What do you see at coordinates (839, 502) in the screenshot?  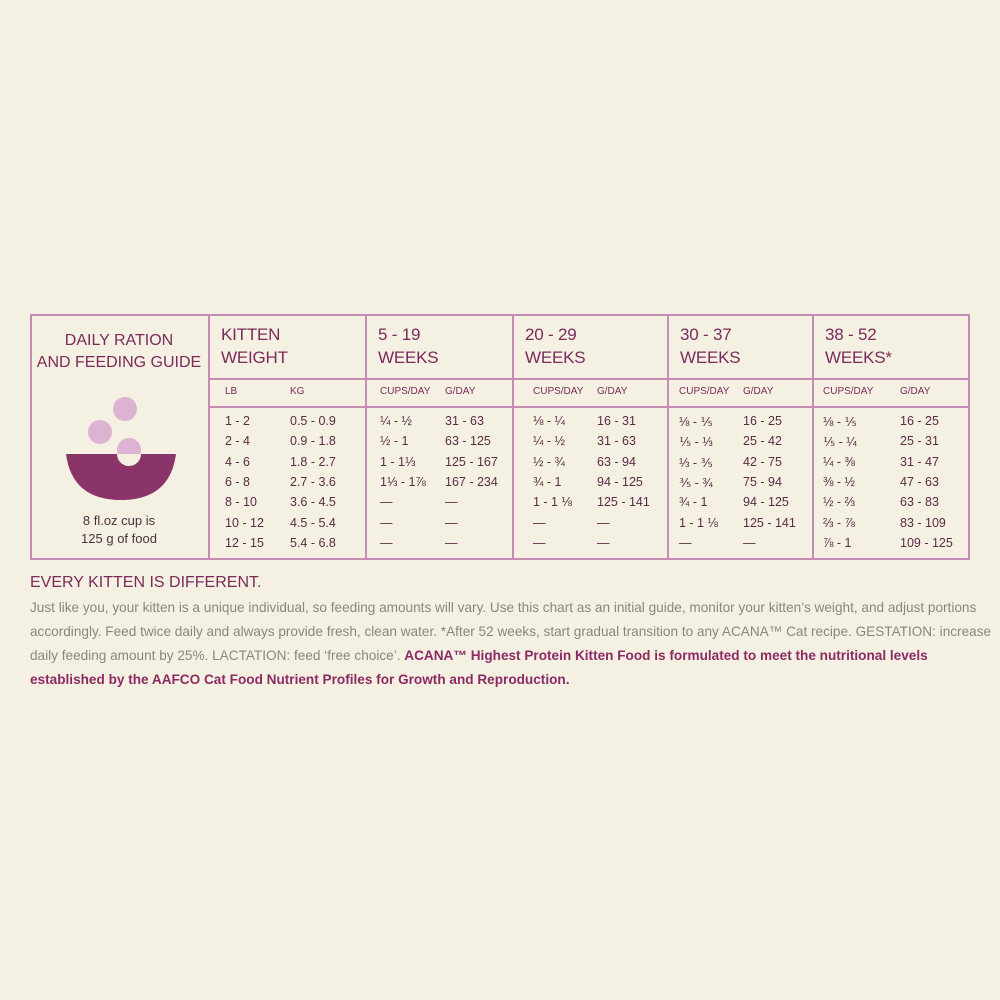 I see `cell: ½ - ⅔` at bounding box center [839, 502].